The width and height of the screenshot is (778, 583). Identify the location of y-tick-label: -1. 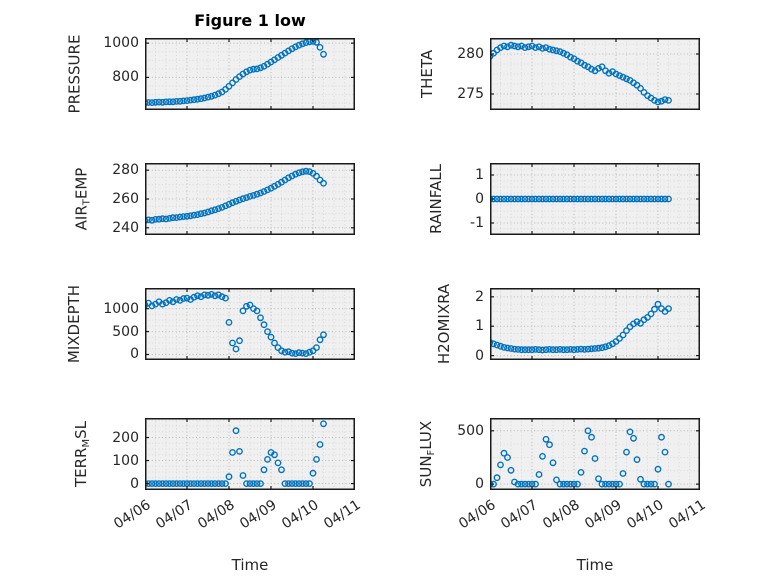
(477, 223).